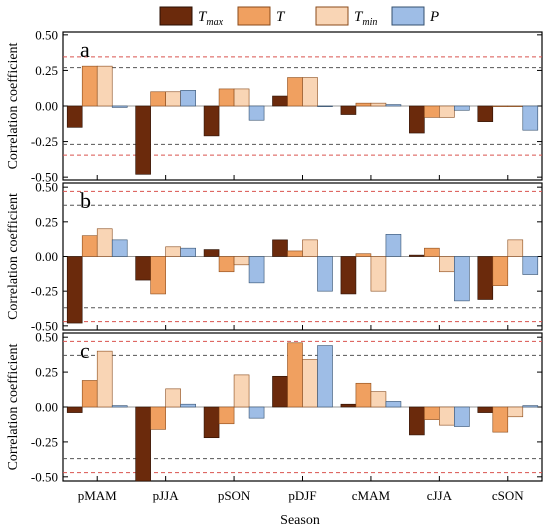 The width and height of the screenshot is (550, 532). Describe the element at coordinates (393, 404) in the screenshot. I see `bar-c-P-cMAM` at that location.